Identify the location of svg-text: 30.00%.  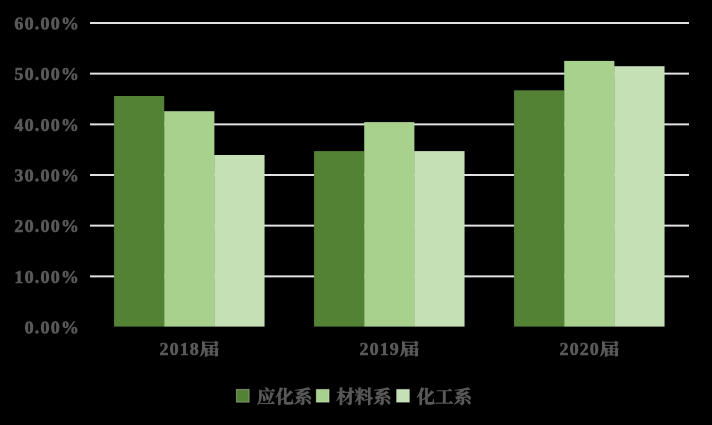
(47, 175).